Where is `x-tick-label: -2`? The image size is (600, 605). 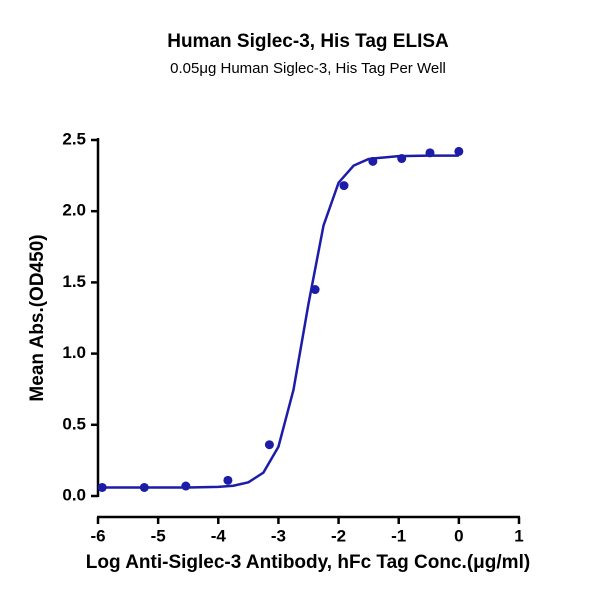
x-tick-label: -2 is located at coordinates (338, 535).